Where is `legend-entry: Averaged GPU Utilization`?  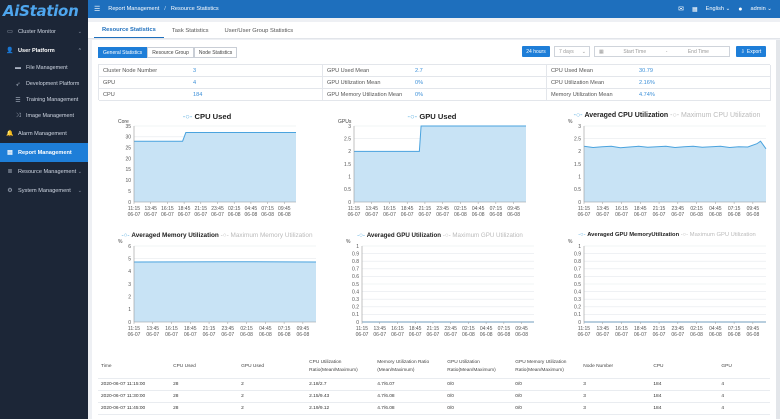
legend-entry: Averaged GPU Utilization is located at coordinates (404, 235).